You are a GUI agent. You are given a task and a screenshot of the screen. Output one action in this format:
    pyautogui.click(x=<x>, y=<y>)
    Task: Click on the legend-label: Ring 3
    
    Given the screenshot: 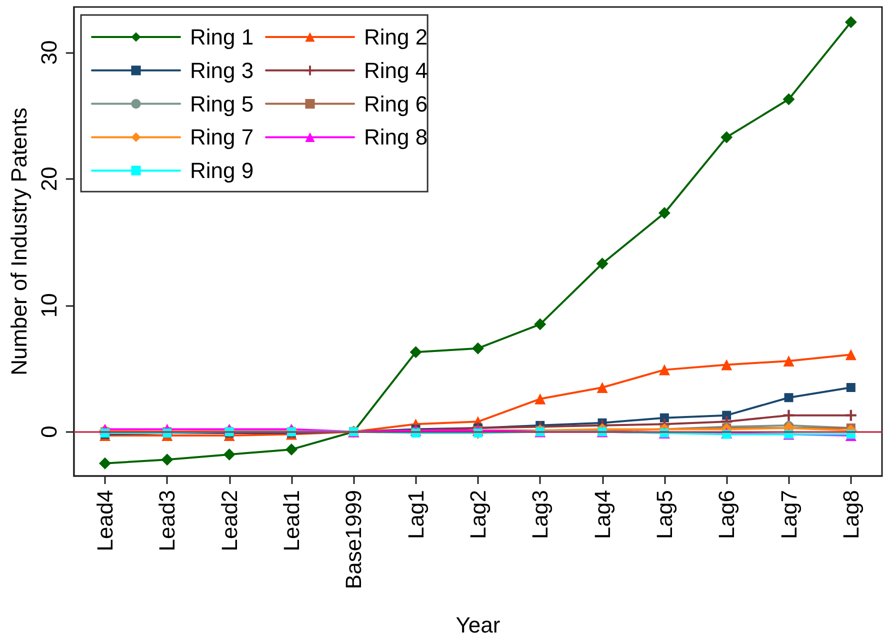 What is the action you would take?
    pyautogui.click(x=222, y=70)
    